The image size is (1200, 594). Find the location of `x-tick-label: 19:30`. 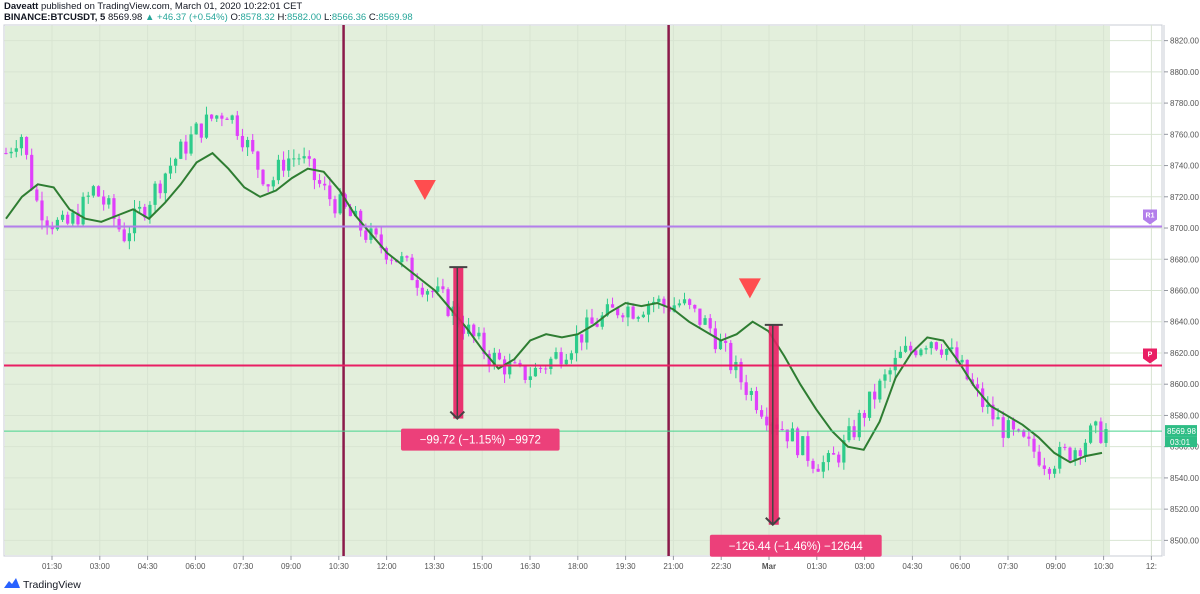

x-tick-label: 19:30 is located at coordinates (626, 566).